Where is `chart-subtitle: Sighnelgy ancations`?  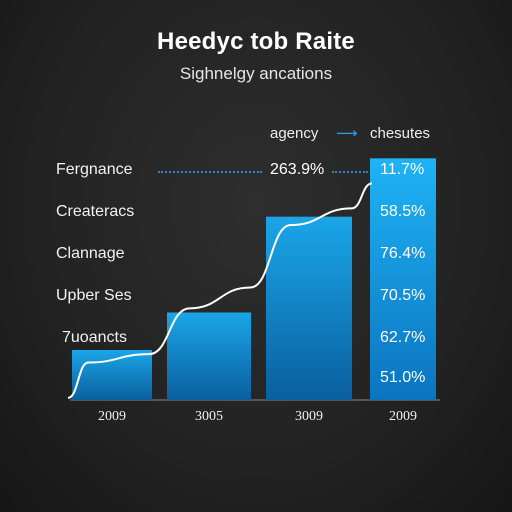 chart-subtitle: Sighnelgy ancations is located at coordinates (256, 73).